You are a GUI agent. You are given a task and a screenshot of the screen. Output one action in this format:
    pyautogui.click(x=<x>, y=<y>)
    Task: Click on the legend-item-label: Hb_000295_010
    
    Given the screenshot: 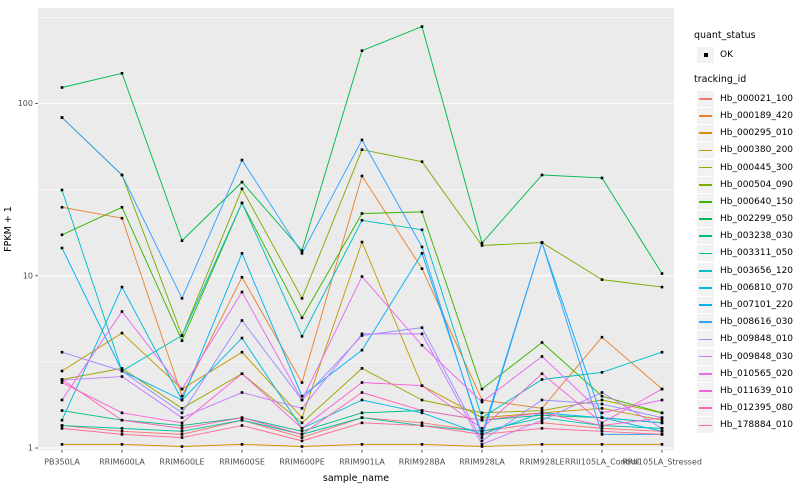 What is the action you would take?
    pyautogui.click(x=757, y=133)
    